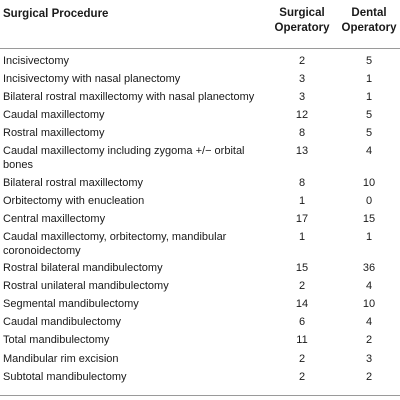 The height and width of the screenshot is (400, 400). I want to click on header-surgical-procedure: Surgical Procedure, so click(56, 14).